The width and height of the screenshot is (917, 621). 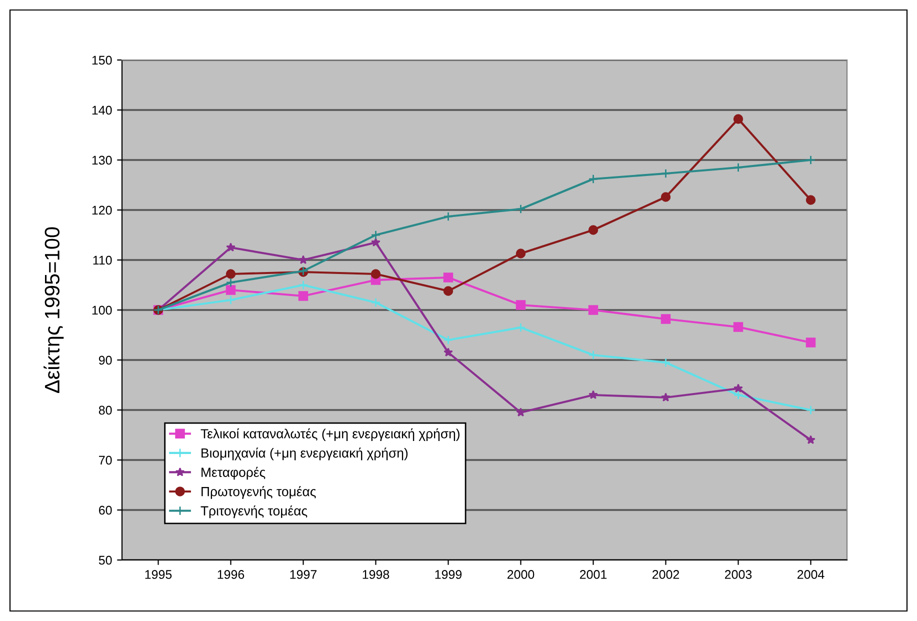 What do you see at coordinates (738, 574) in the screenshot?
I see `x-tick-label: 2003` at bounding box center [738, 574].